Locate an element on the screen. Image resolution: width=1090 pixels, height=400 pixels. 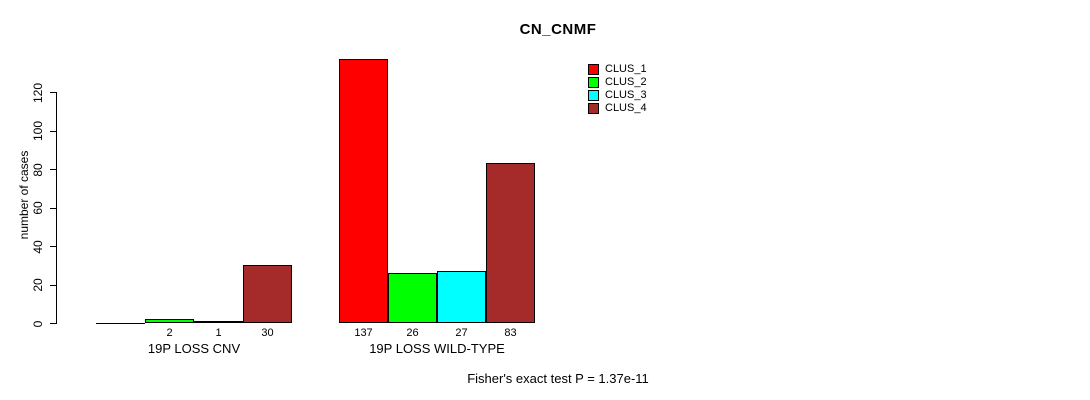
y-tick-label: 60 is located at coordinates (38, 208).